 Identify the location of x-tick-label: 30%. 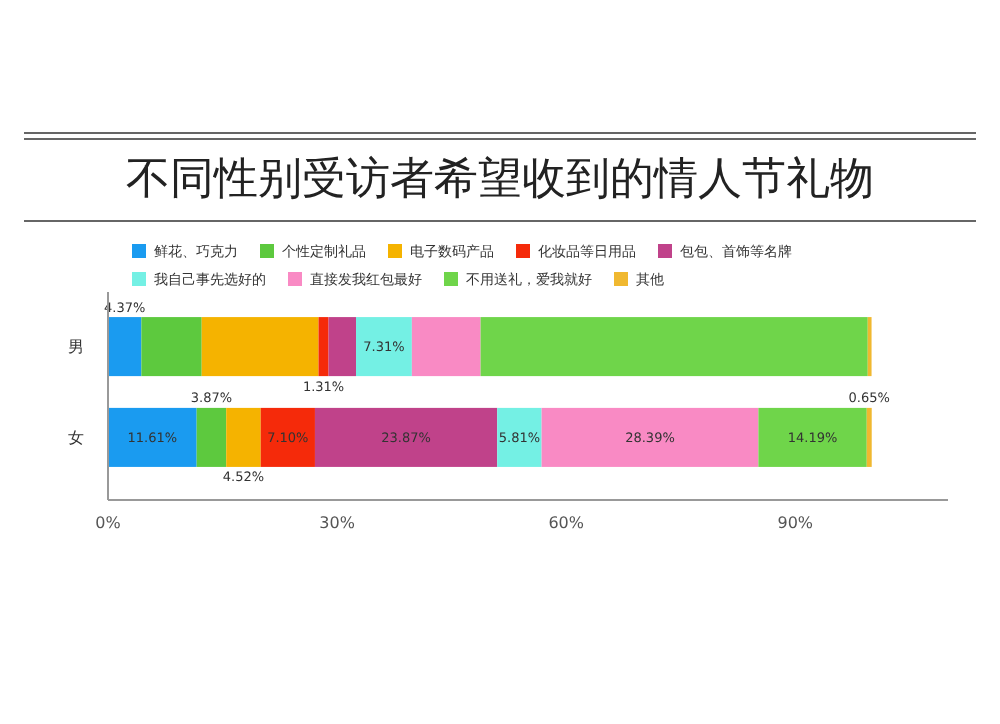
(337, 523).